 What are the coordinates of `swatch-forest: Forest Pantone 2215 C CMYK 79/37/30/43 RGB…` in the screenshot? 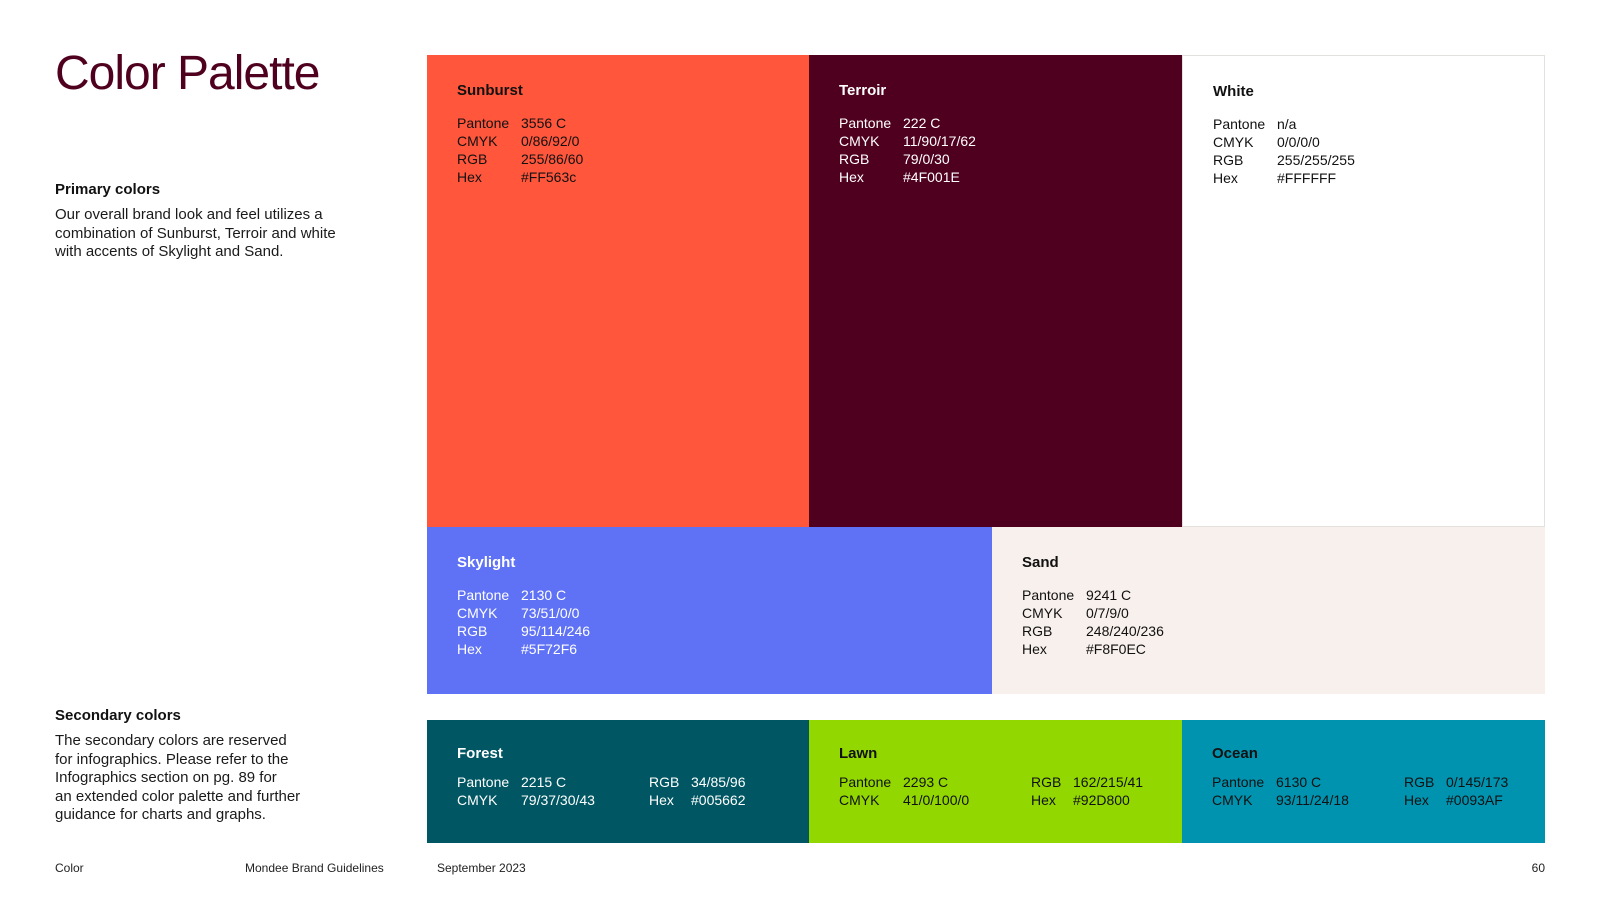 It's located at (618, 781).